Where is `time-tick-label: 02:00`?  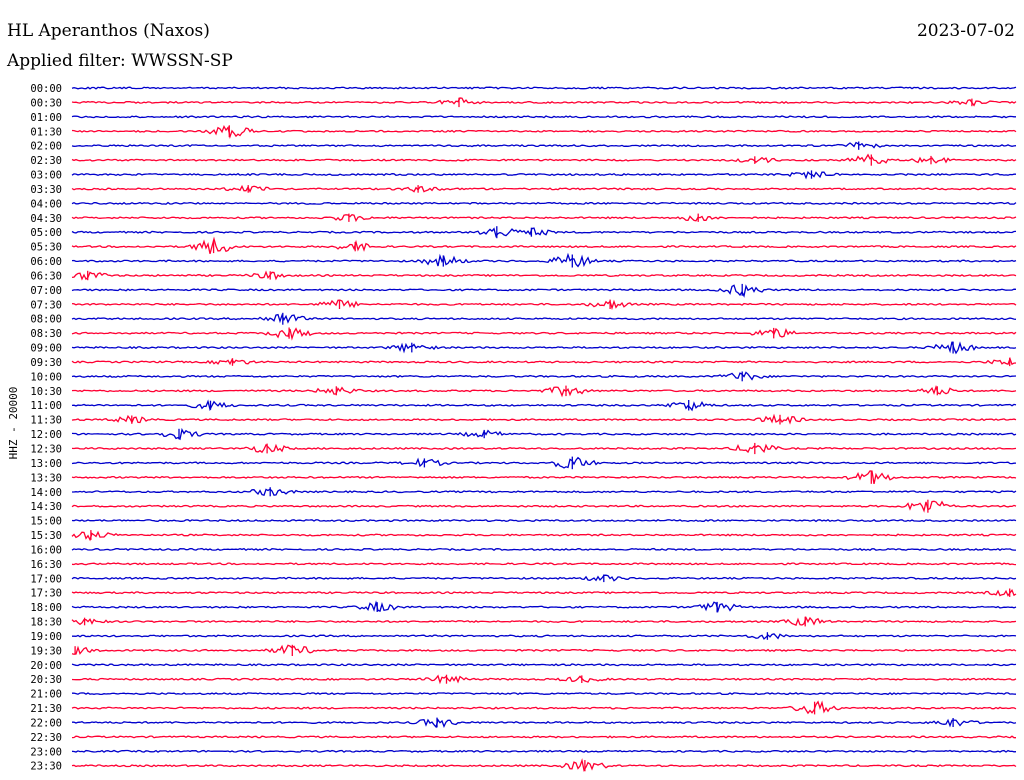 time-tick-label: 02:00 is located at coordinates (46, 147).